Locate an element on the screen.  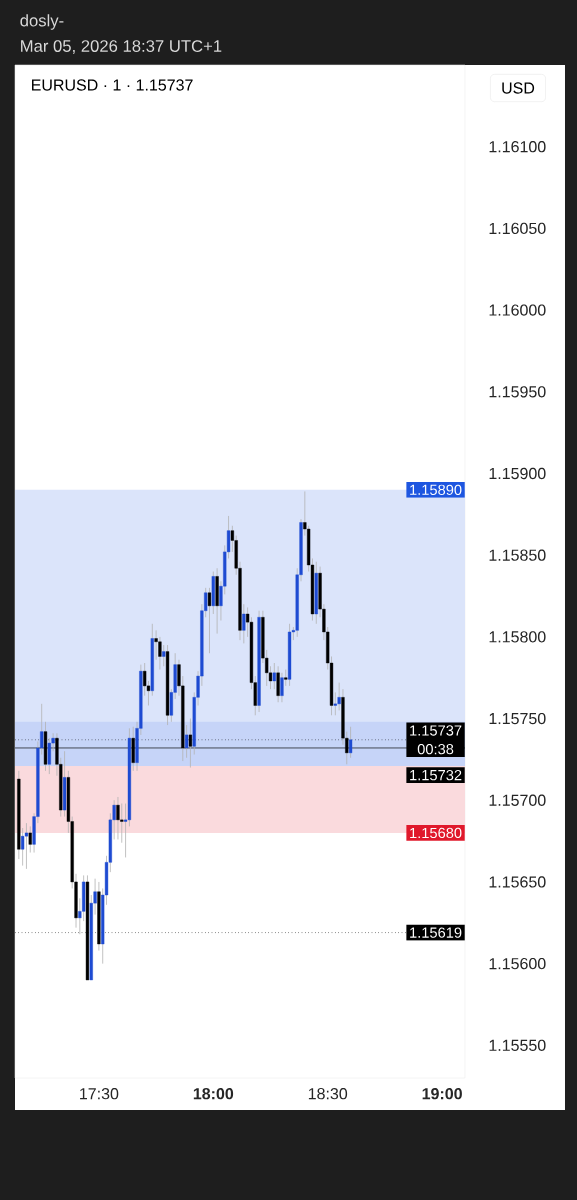
y-tick-label: 1.16050 is located at coordinates (517, 228).